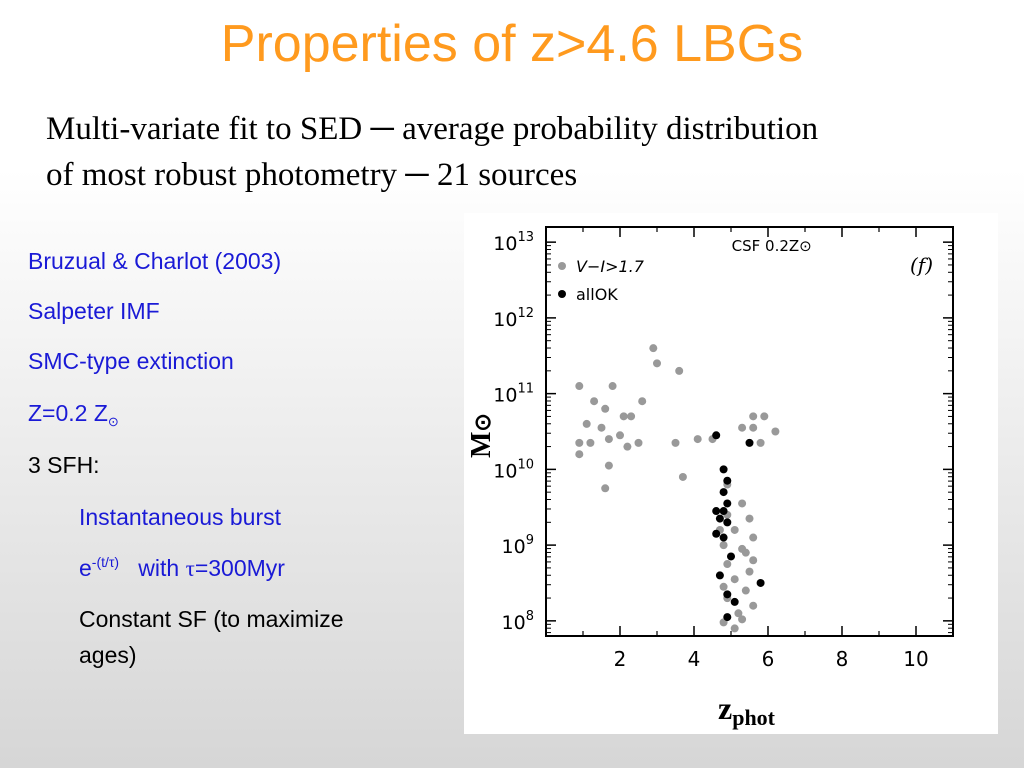 The image size is (1024, 768). What do you see at coordinates (512, 44) in the screenshot?
I see `slide-title: Properties of z>4.6 LBGs` at bounding box center [512, 44].